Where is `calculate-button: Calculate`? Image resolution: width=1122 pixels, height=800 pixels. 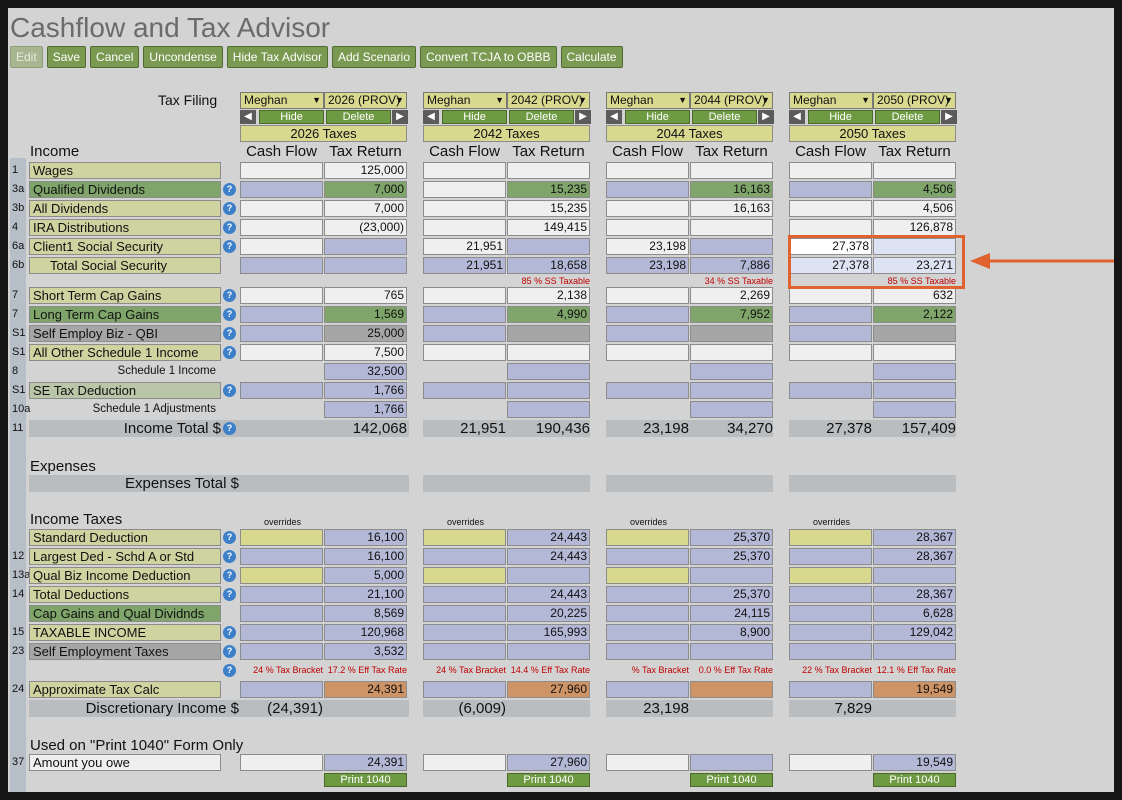
calculate-button: Calculate is located at coordinates (591, 57).